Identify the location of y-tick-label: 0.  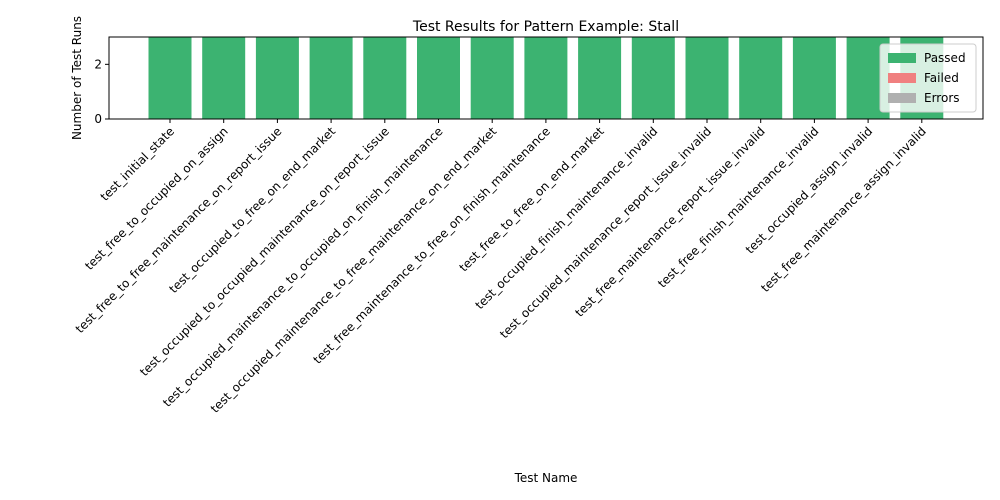
(98, 119).